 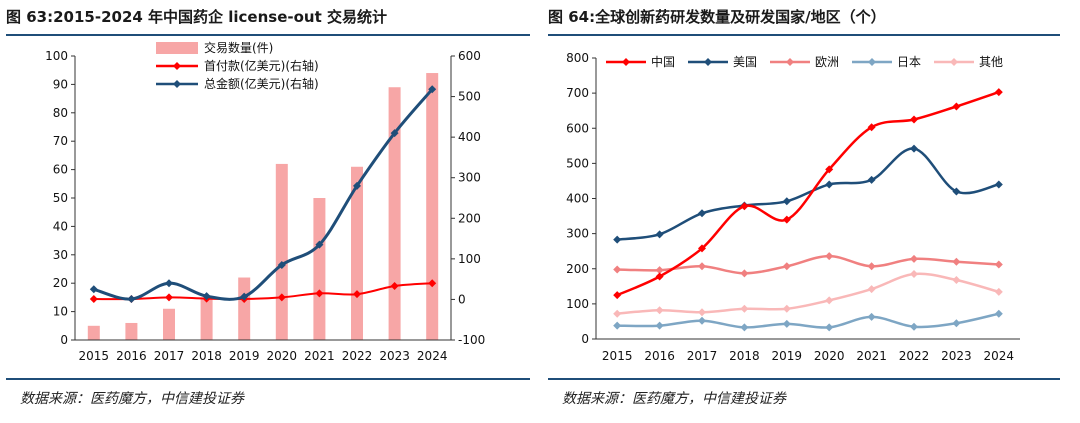 I want to click on point-总金额(亿美元)(右轴)-2018, so click(x=206, y=296).